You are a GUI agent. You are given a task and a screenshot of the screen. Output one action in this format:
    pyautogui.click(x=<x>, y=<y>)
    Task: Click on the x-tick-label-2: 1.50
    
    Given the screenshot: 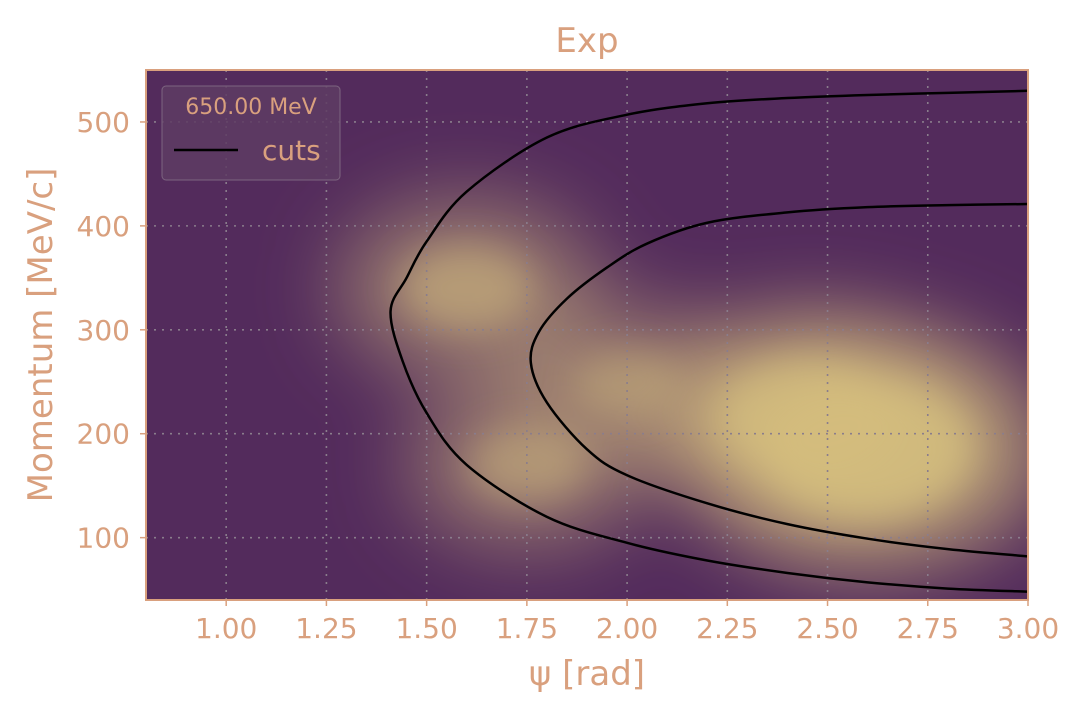 What is the action you would take?
    pyautogui.click(x=426, y=628)
    